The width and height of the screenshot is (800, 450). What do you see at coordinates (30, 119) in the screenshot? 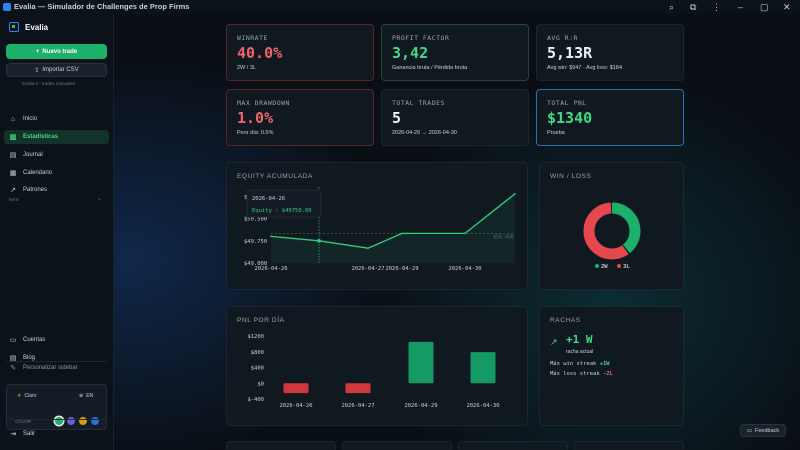
I see `sidebar-item-label: Inicio` at bounding box center [30, 119].